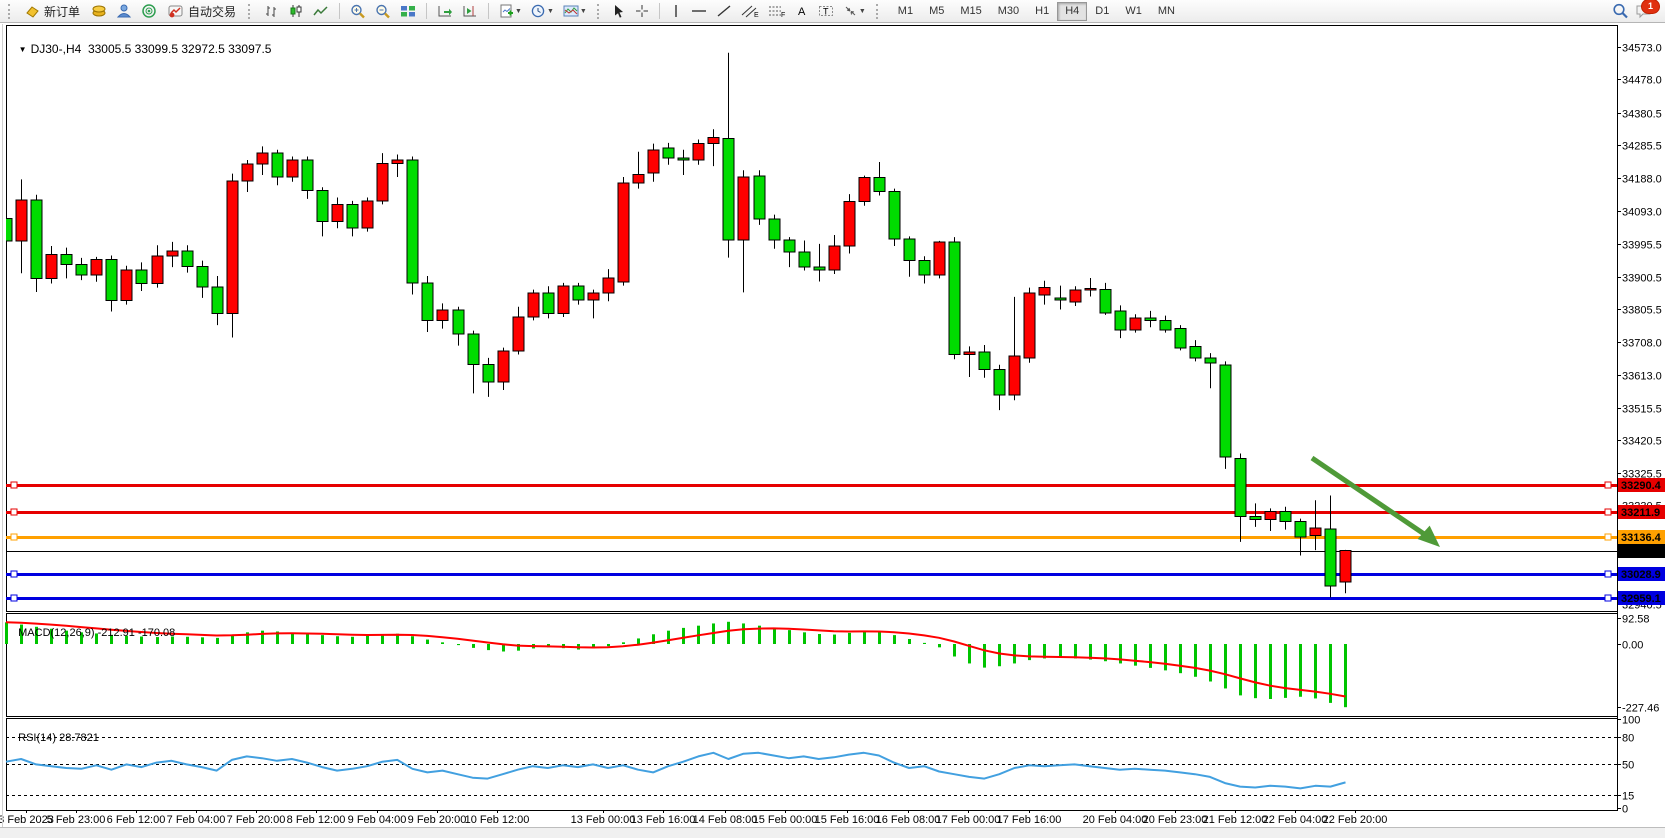 The width and height of the screenshot is (1665, 838). Describe the element at coordinates (1620, 11) in the screenshot. I see `search-button` at that location.